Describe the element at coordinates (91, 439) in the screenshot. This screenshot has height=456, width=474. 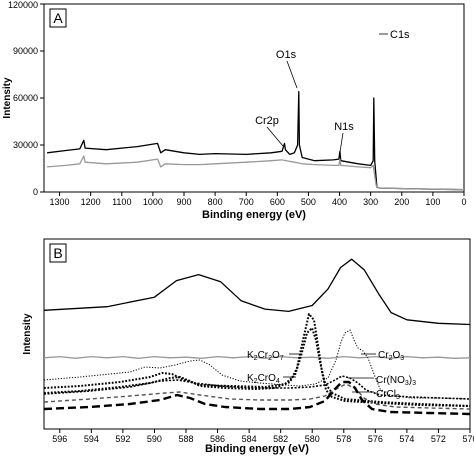
I see `panel-b-x-tick-label: 594` at that location.